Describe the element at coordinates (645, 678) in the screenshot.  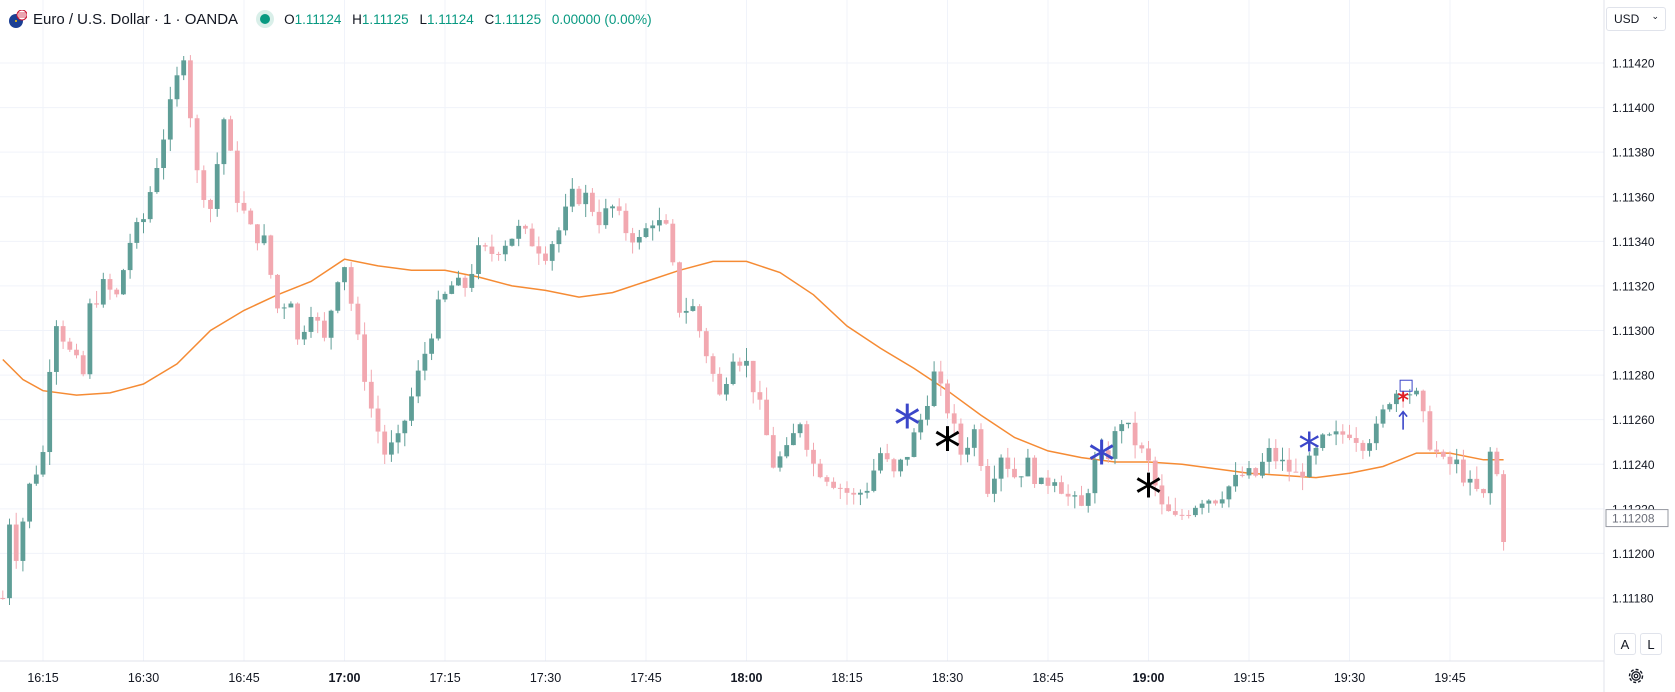
I see `x-tick-label: 17:45` at that location.